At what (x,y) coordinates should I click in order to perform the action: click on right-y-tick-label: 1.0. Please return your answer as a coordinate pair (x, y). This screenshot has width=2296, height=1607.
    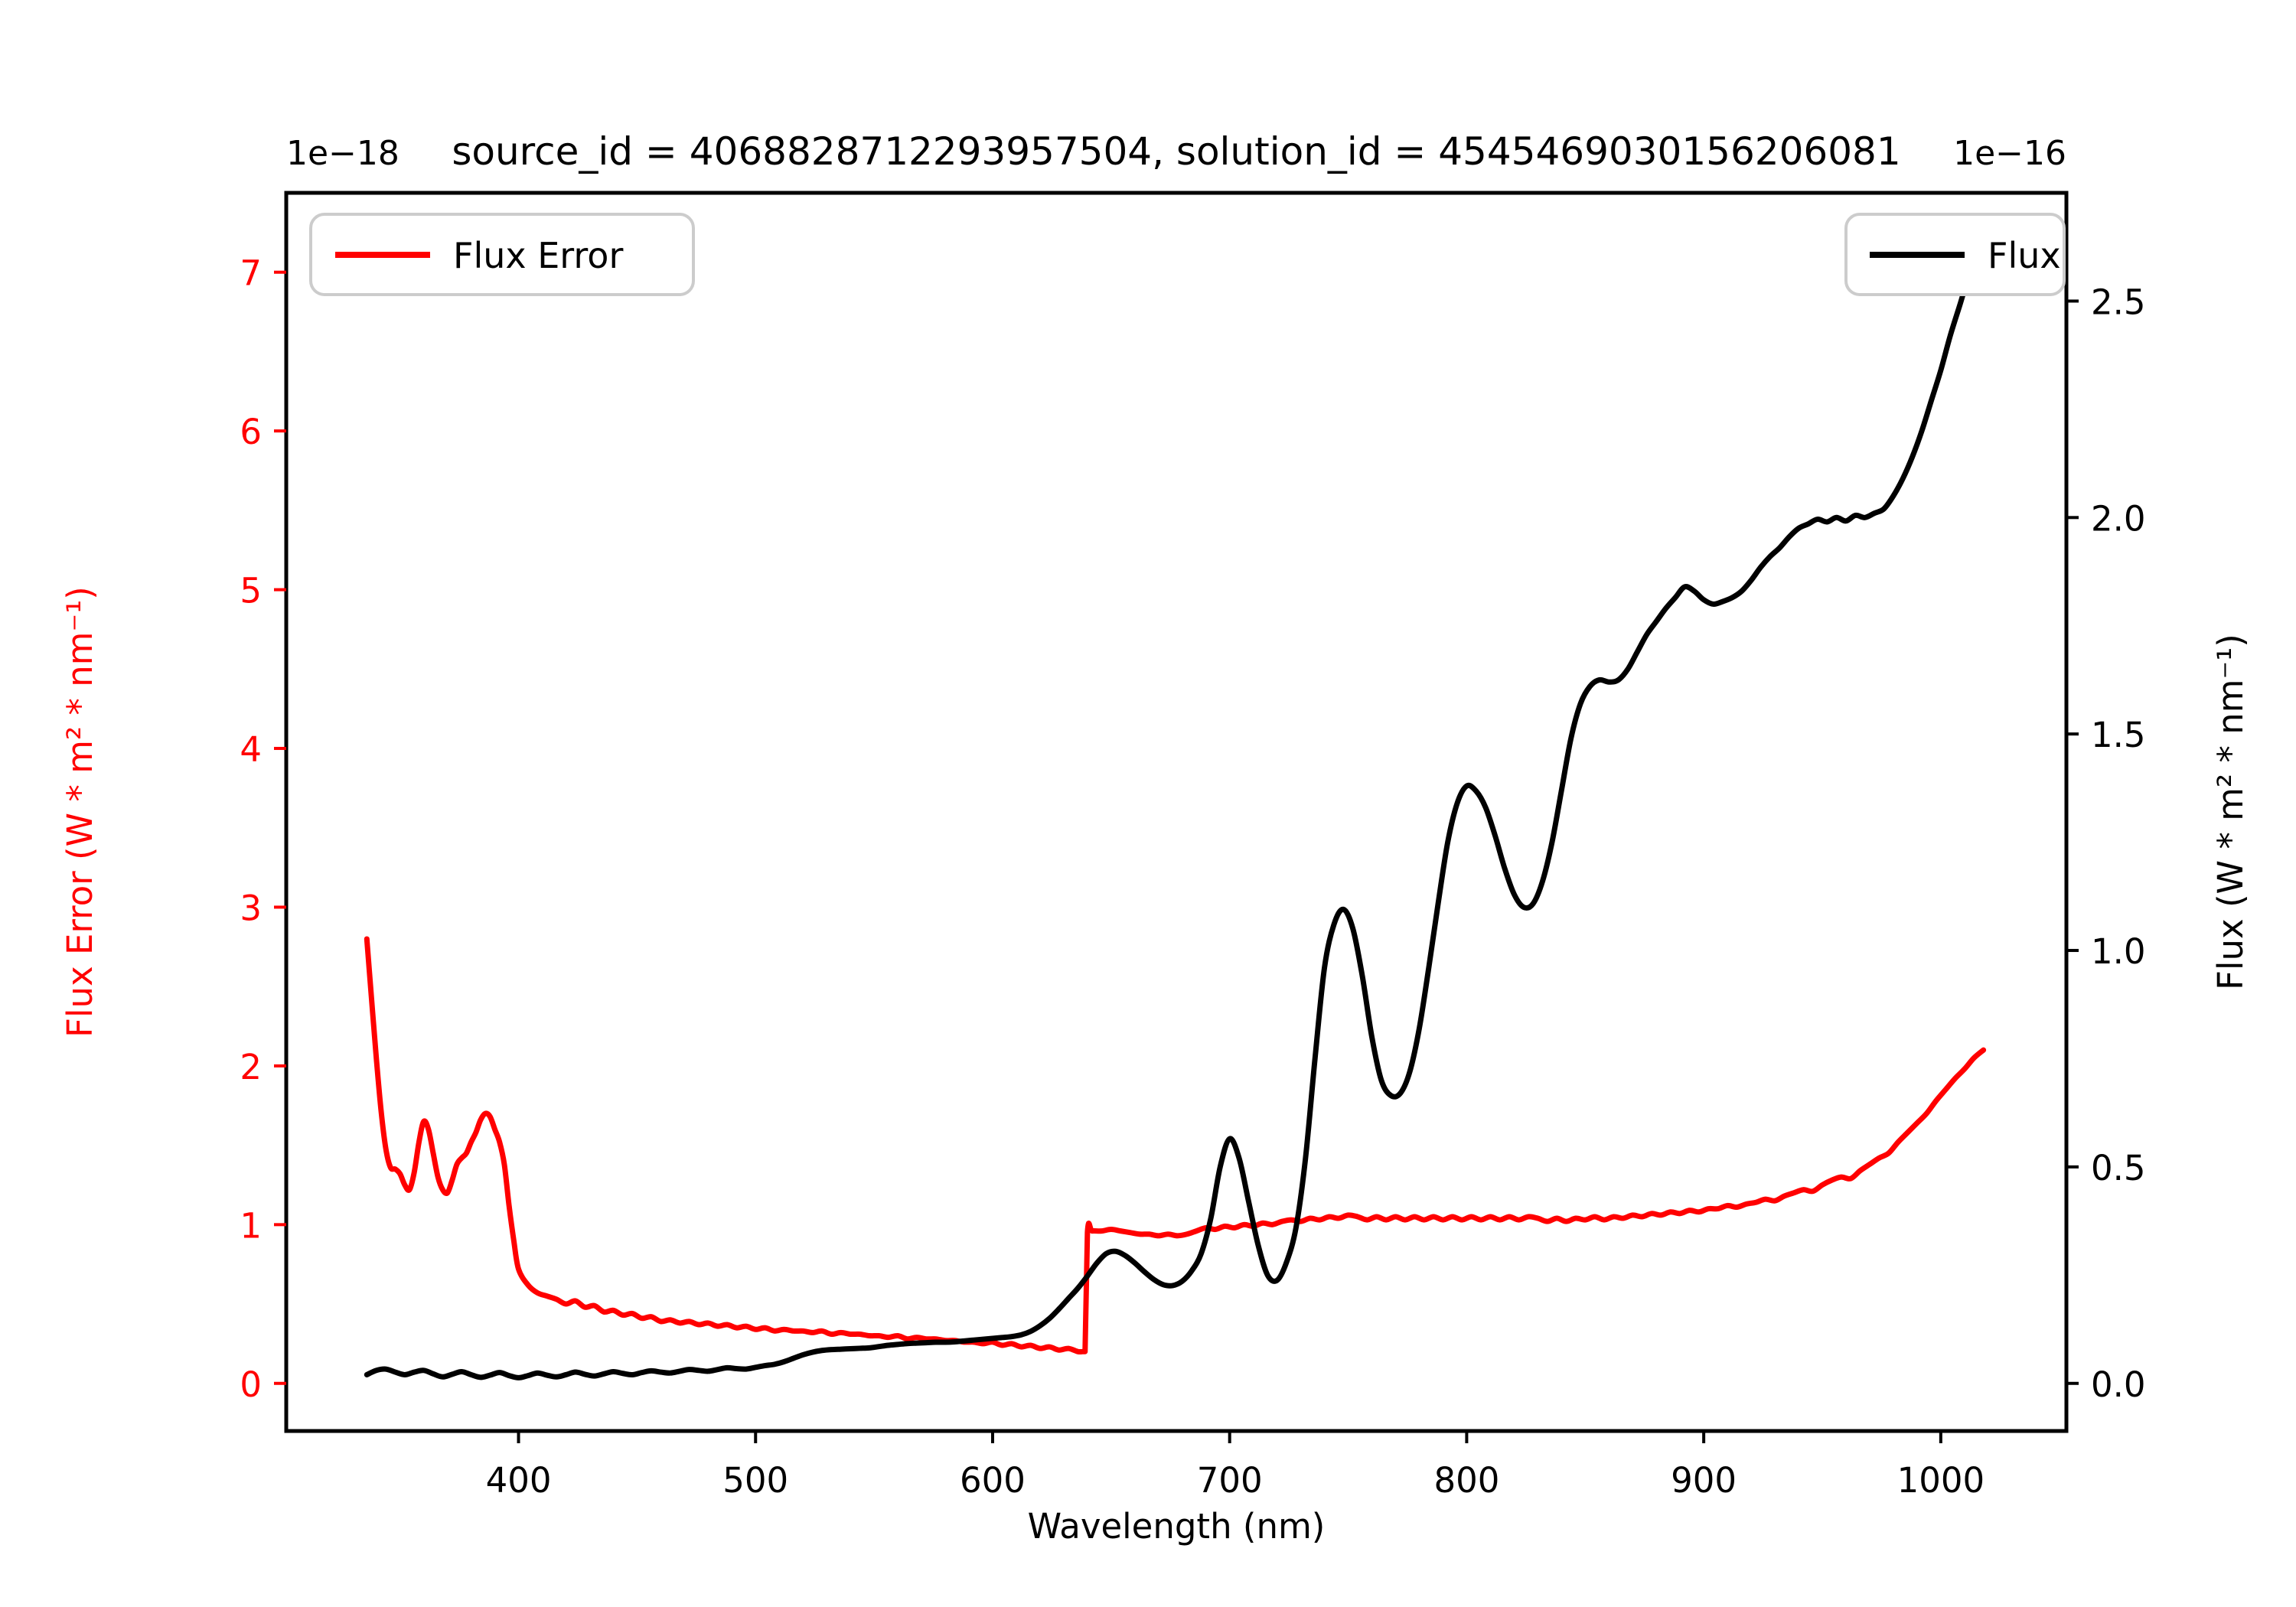
    Looking at the image, I should click on (2118, 952).